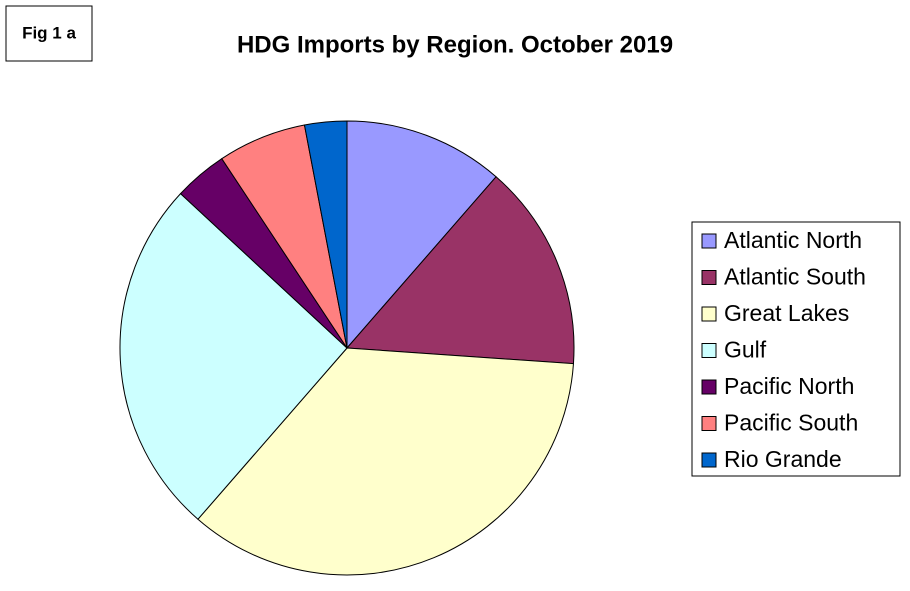 The width and height of the screenshot is (910, 591). I want to click on legend-label: Gulf, so click(745, 350).